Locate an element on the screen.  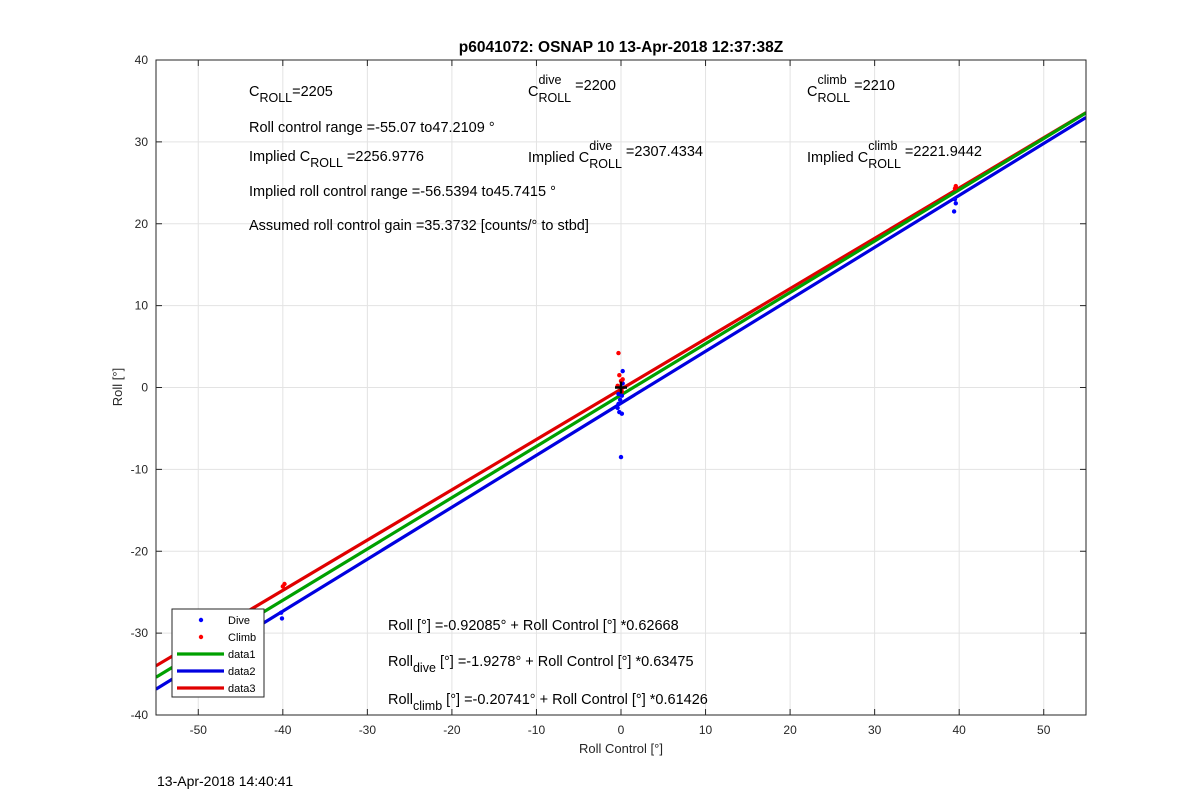
y-tick-label: -10 is located at coordinates (140, 469).